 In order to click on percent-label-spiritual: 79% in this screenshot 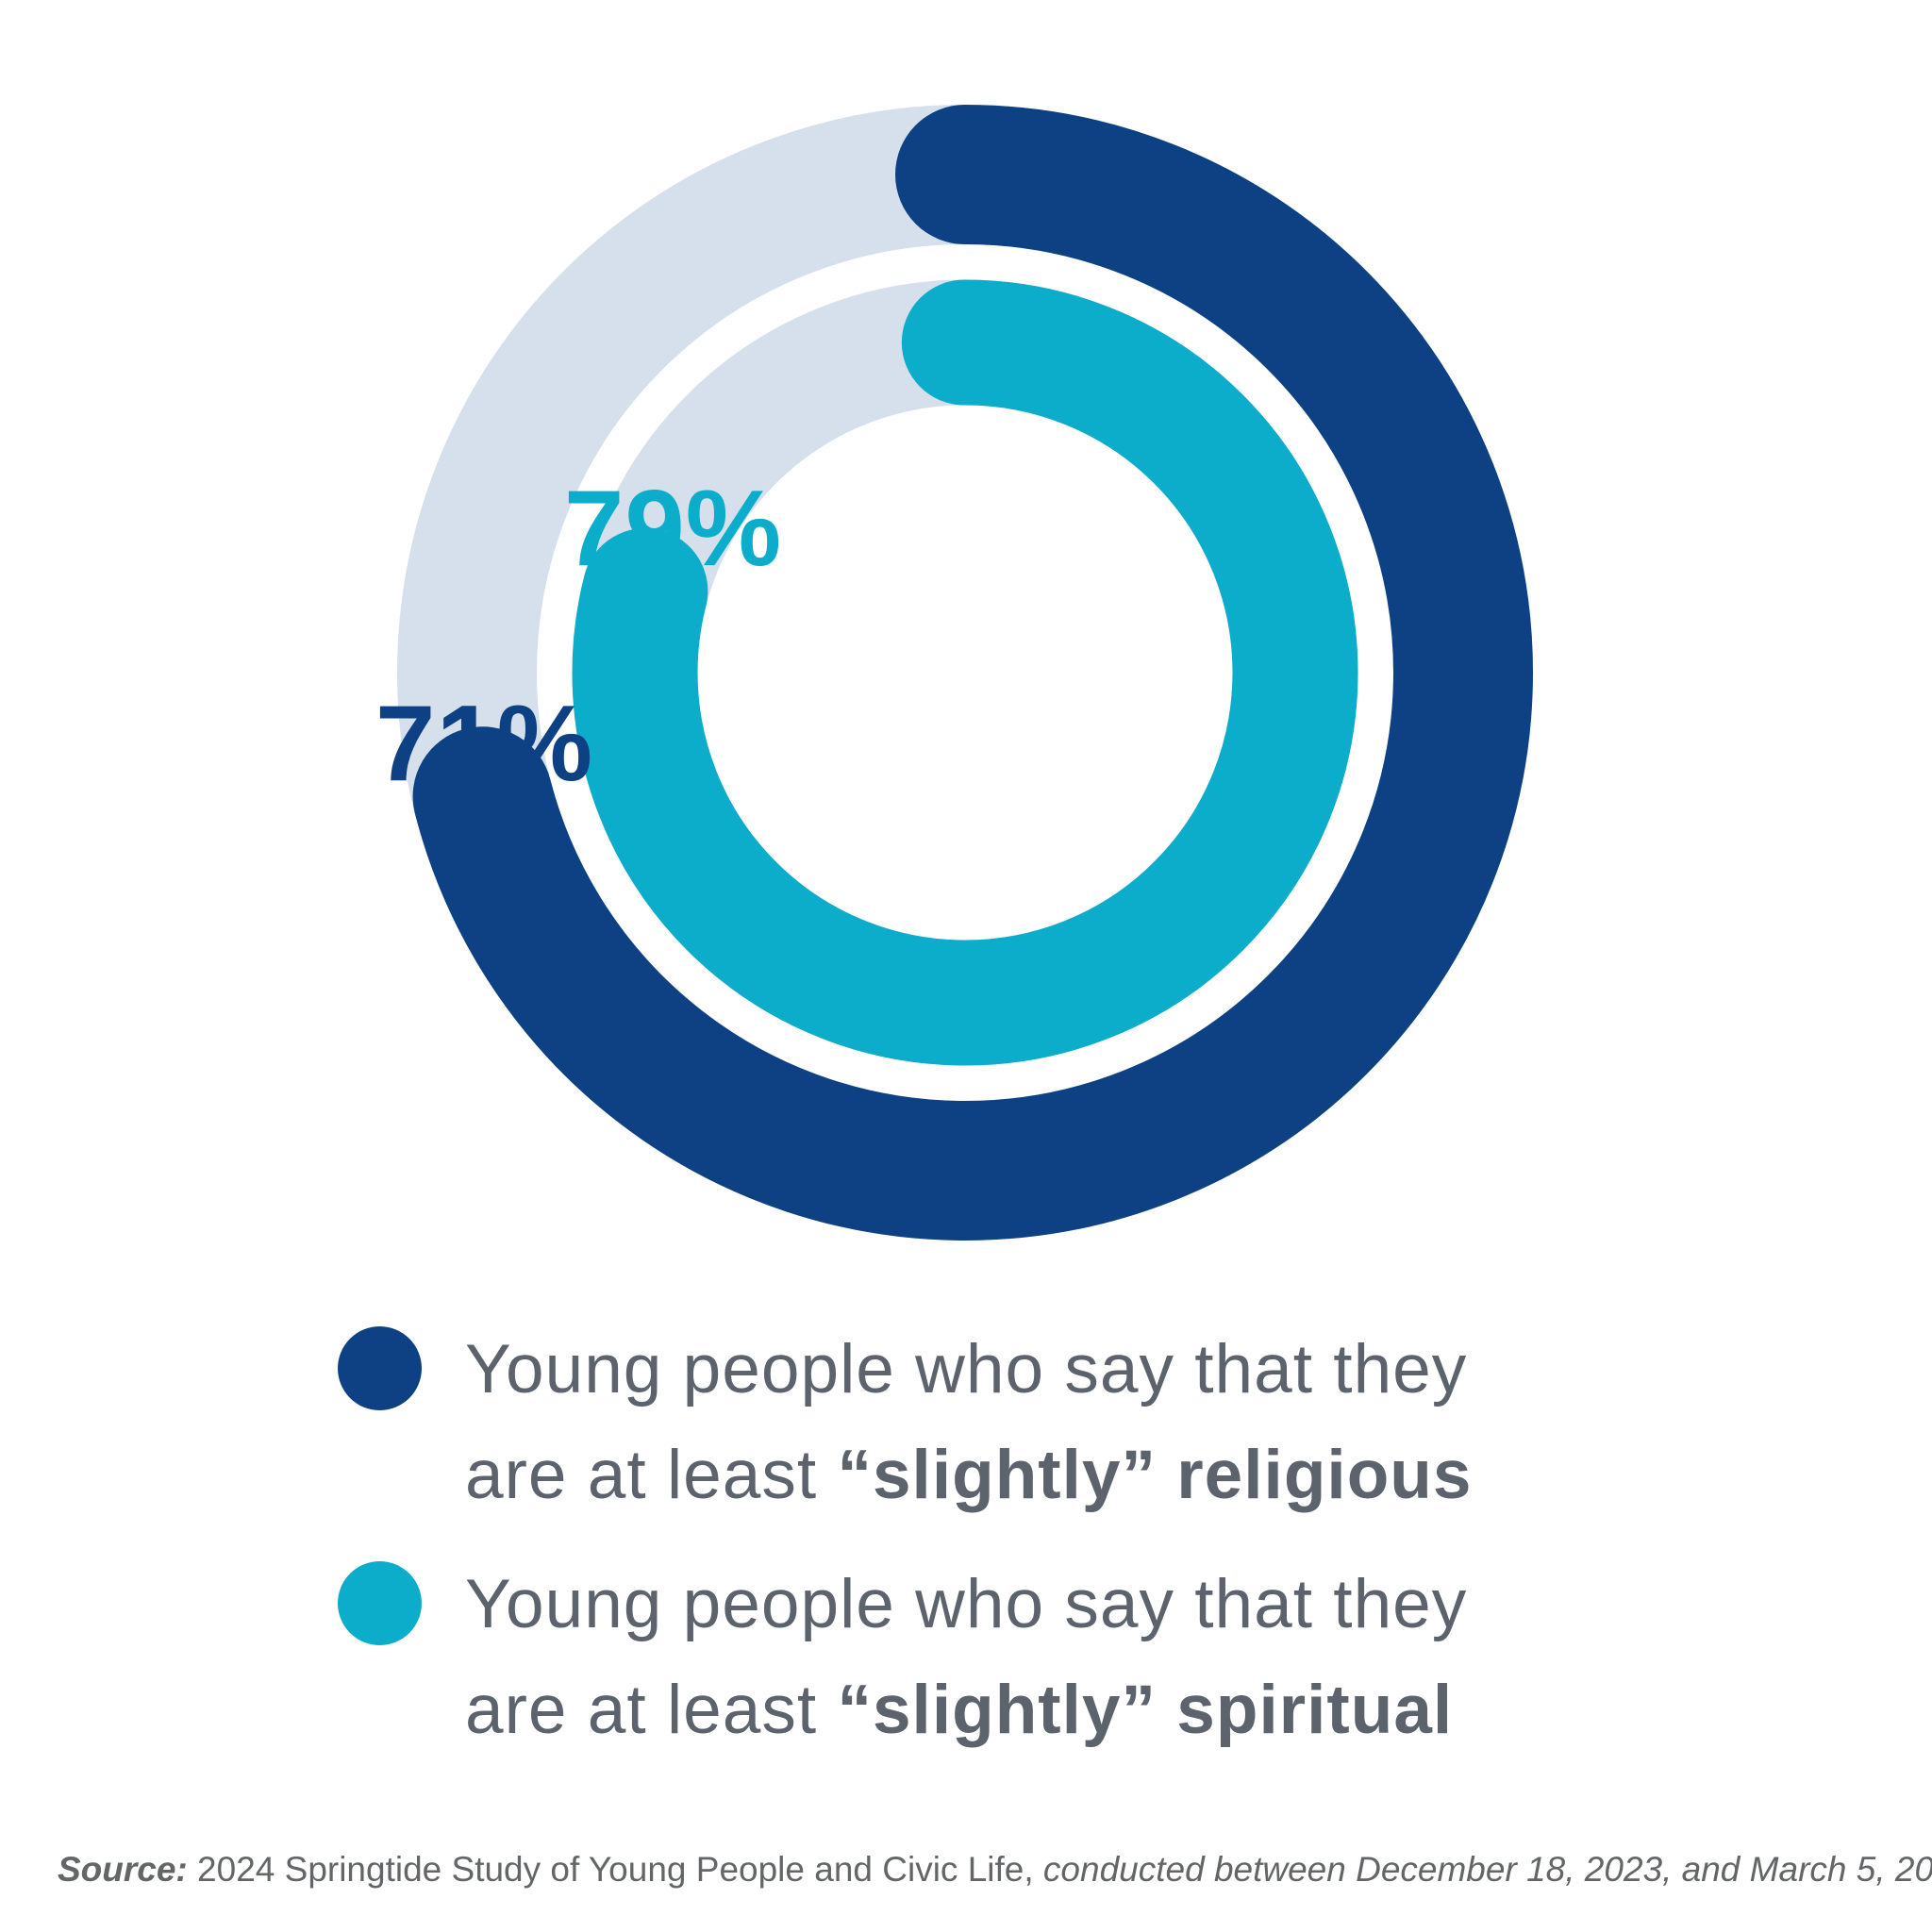, I will do `click(674, 529)`.